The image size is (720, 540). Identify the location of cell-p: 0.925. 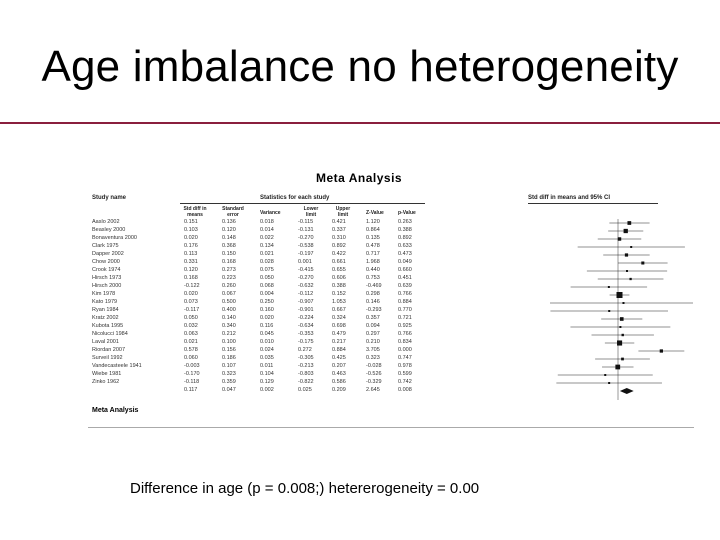
(405, 326).